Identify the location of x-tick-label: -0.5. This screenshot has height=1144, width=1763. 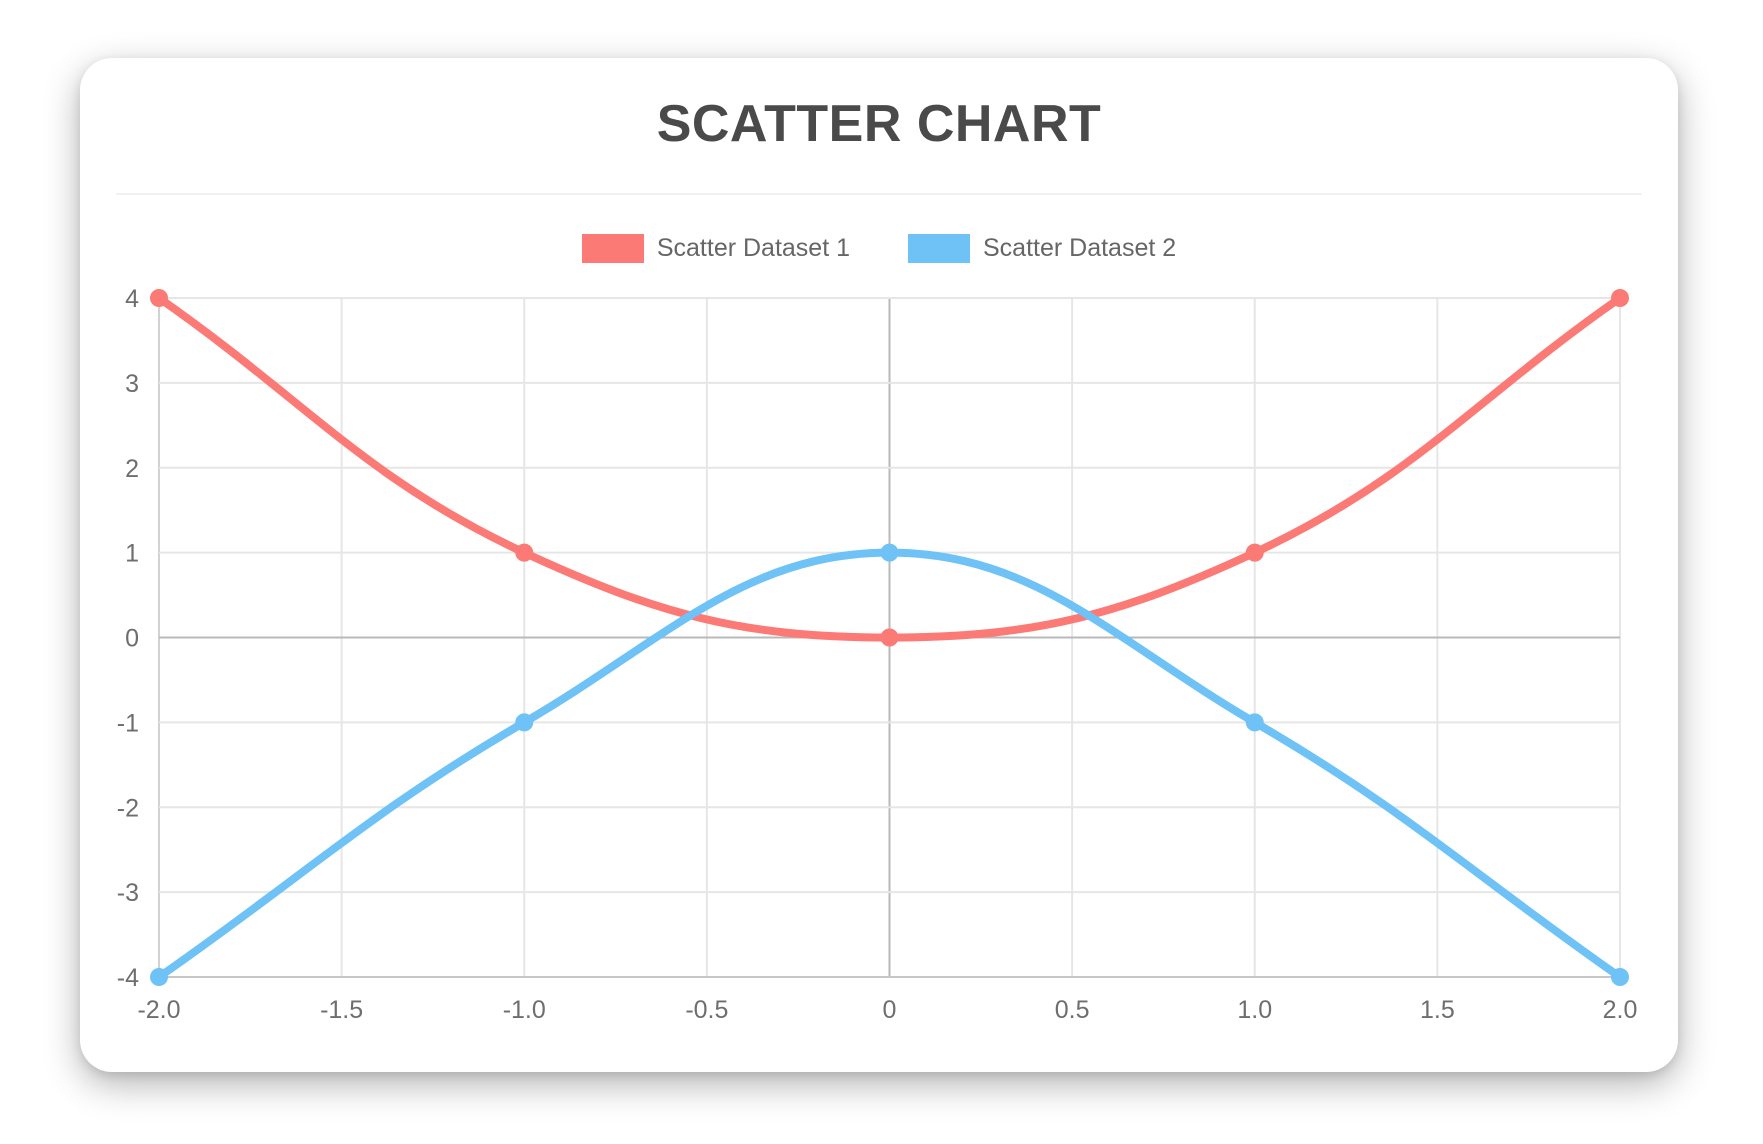
(706, 1010).